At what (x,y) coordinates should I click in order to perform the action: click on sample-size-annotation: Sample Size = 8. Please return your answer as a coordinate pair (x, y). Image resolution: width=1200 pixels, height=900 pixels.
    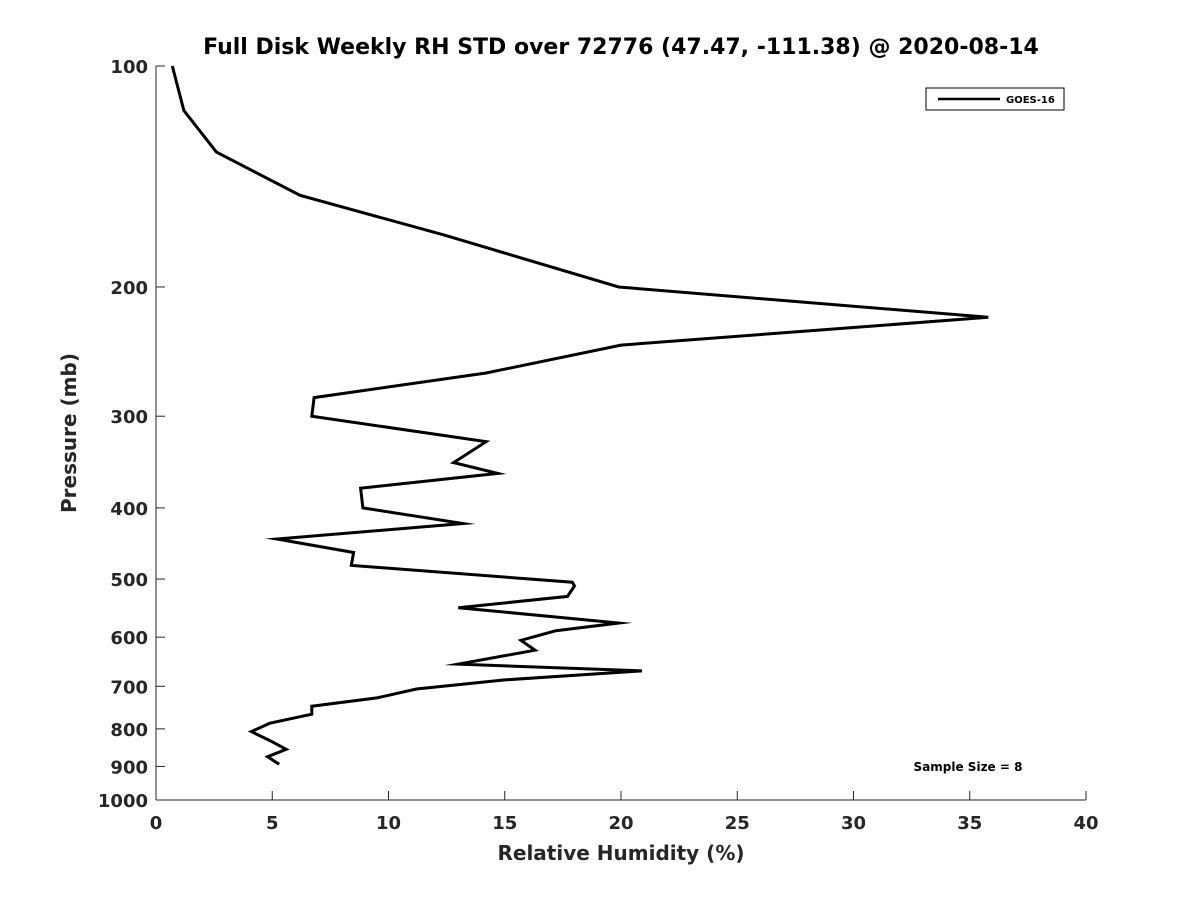
    Looking at the image, I should click on (968, 767).